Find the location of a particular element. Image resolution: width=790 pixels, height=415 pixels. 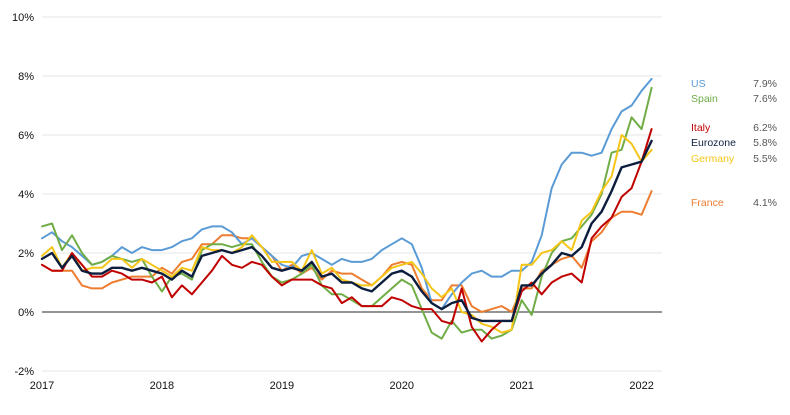

x-tick-label: 2017 is located at coordinates (42, 386).